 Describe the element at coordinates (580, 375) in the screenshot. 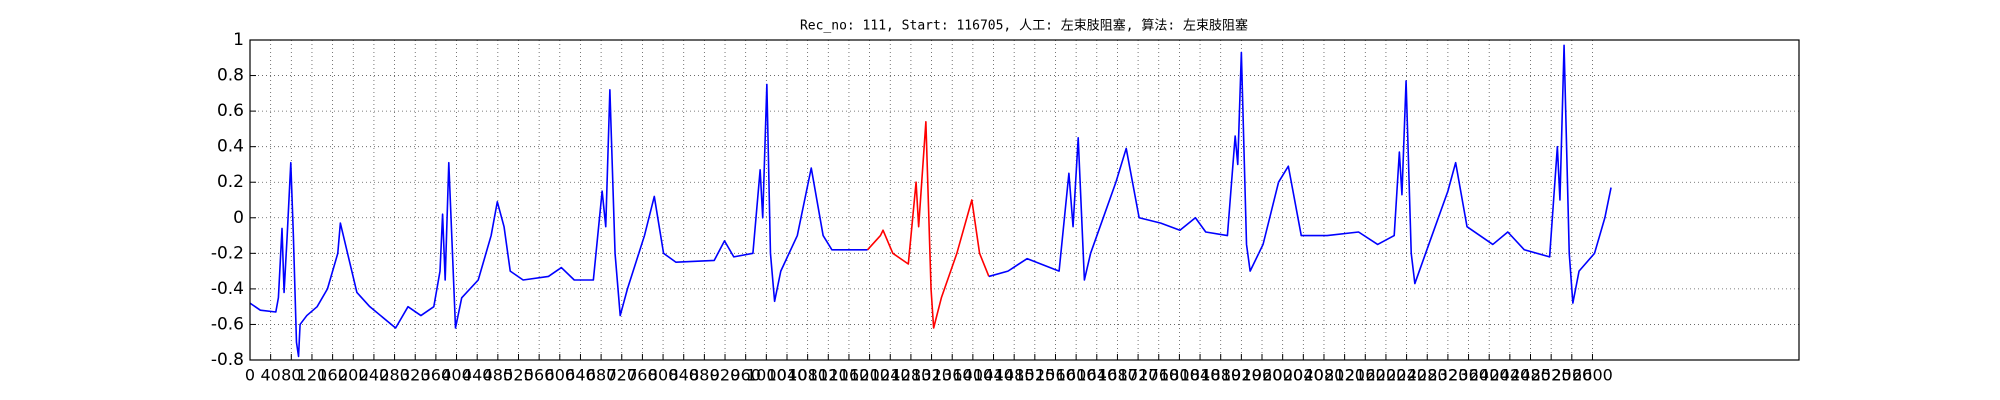

I see `x-tick-label: 640` at that location.